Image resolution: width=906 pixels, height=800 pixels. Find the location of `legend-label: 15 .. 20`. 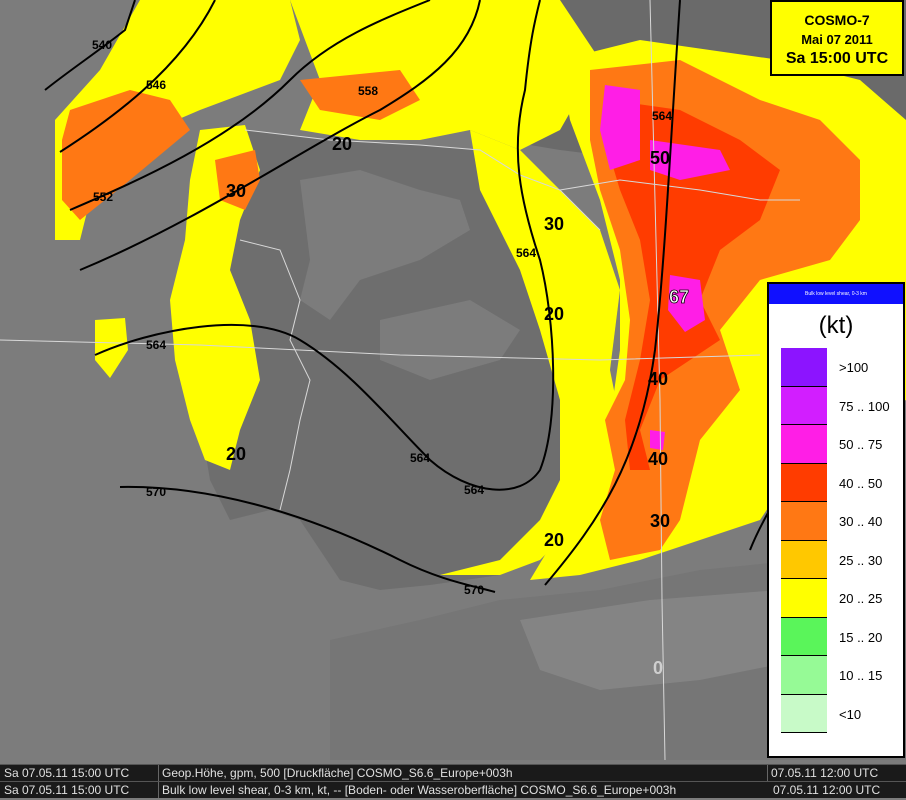

legend-label: 15 .. 20 is located at coordinates (861, 637).